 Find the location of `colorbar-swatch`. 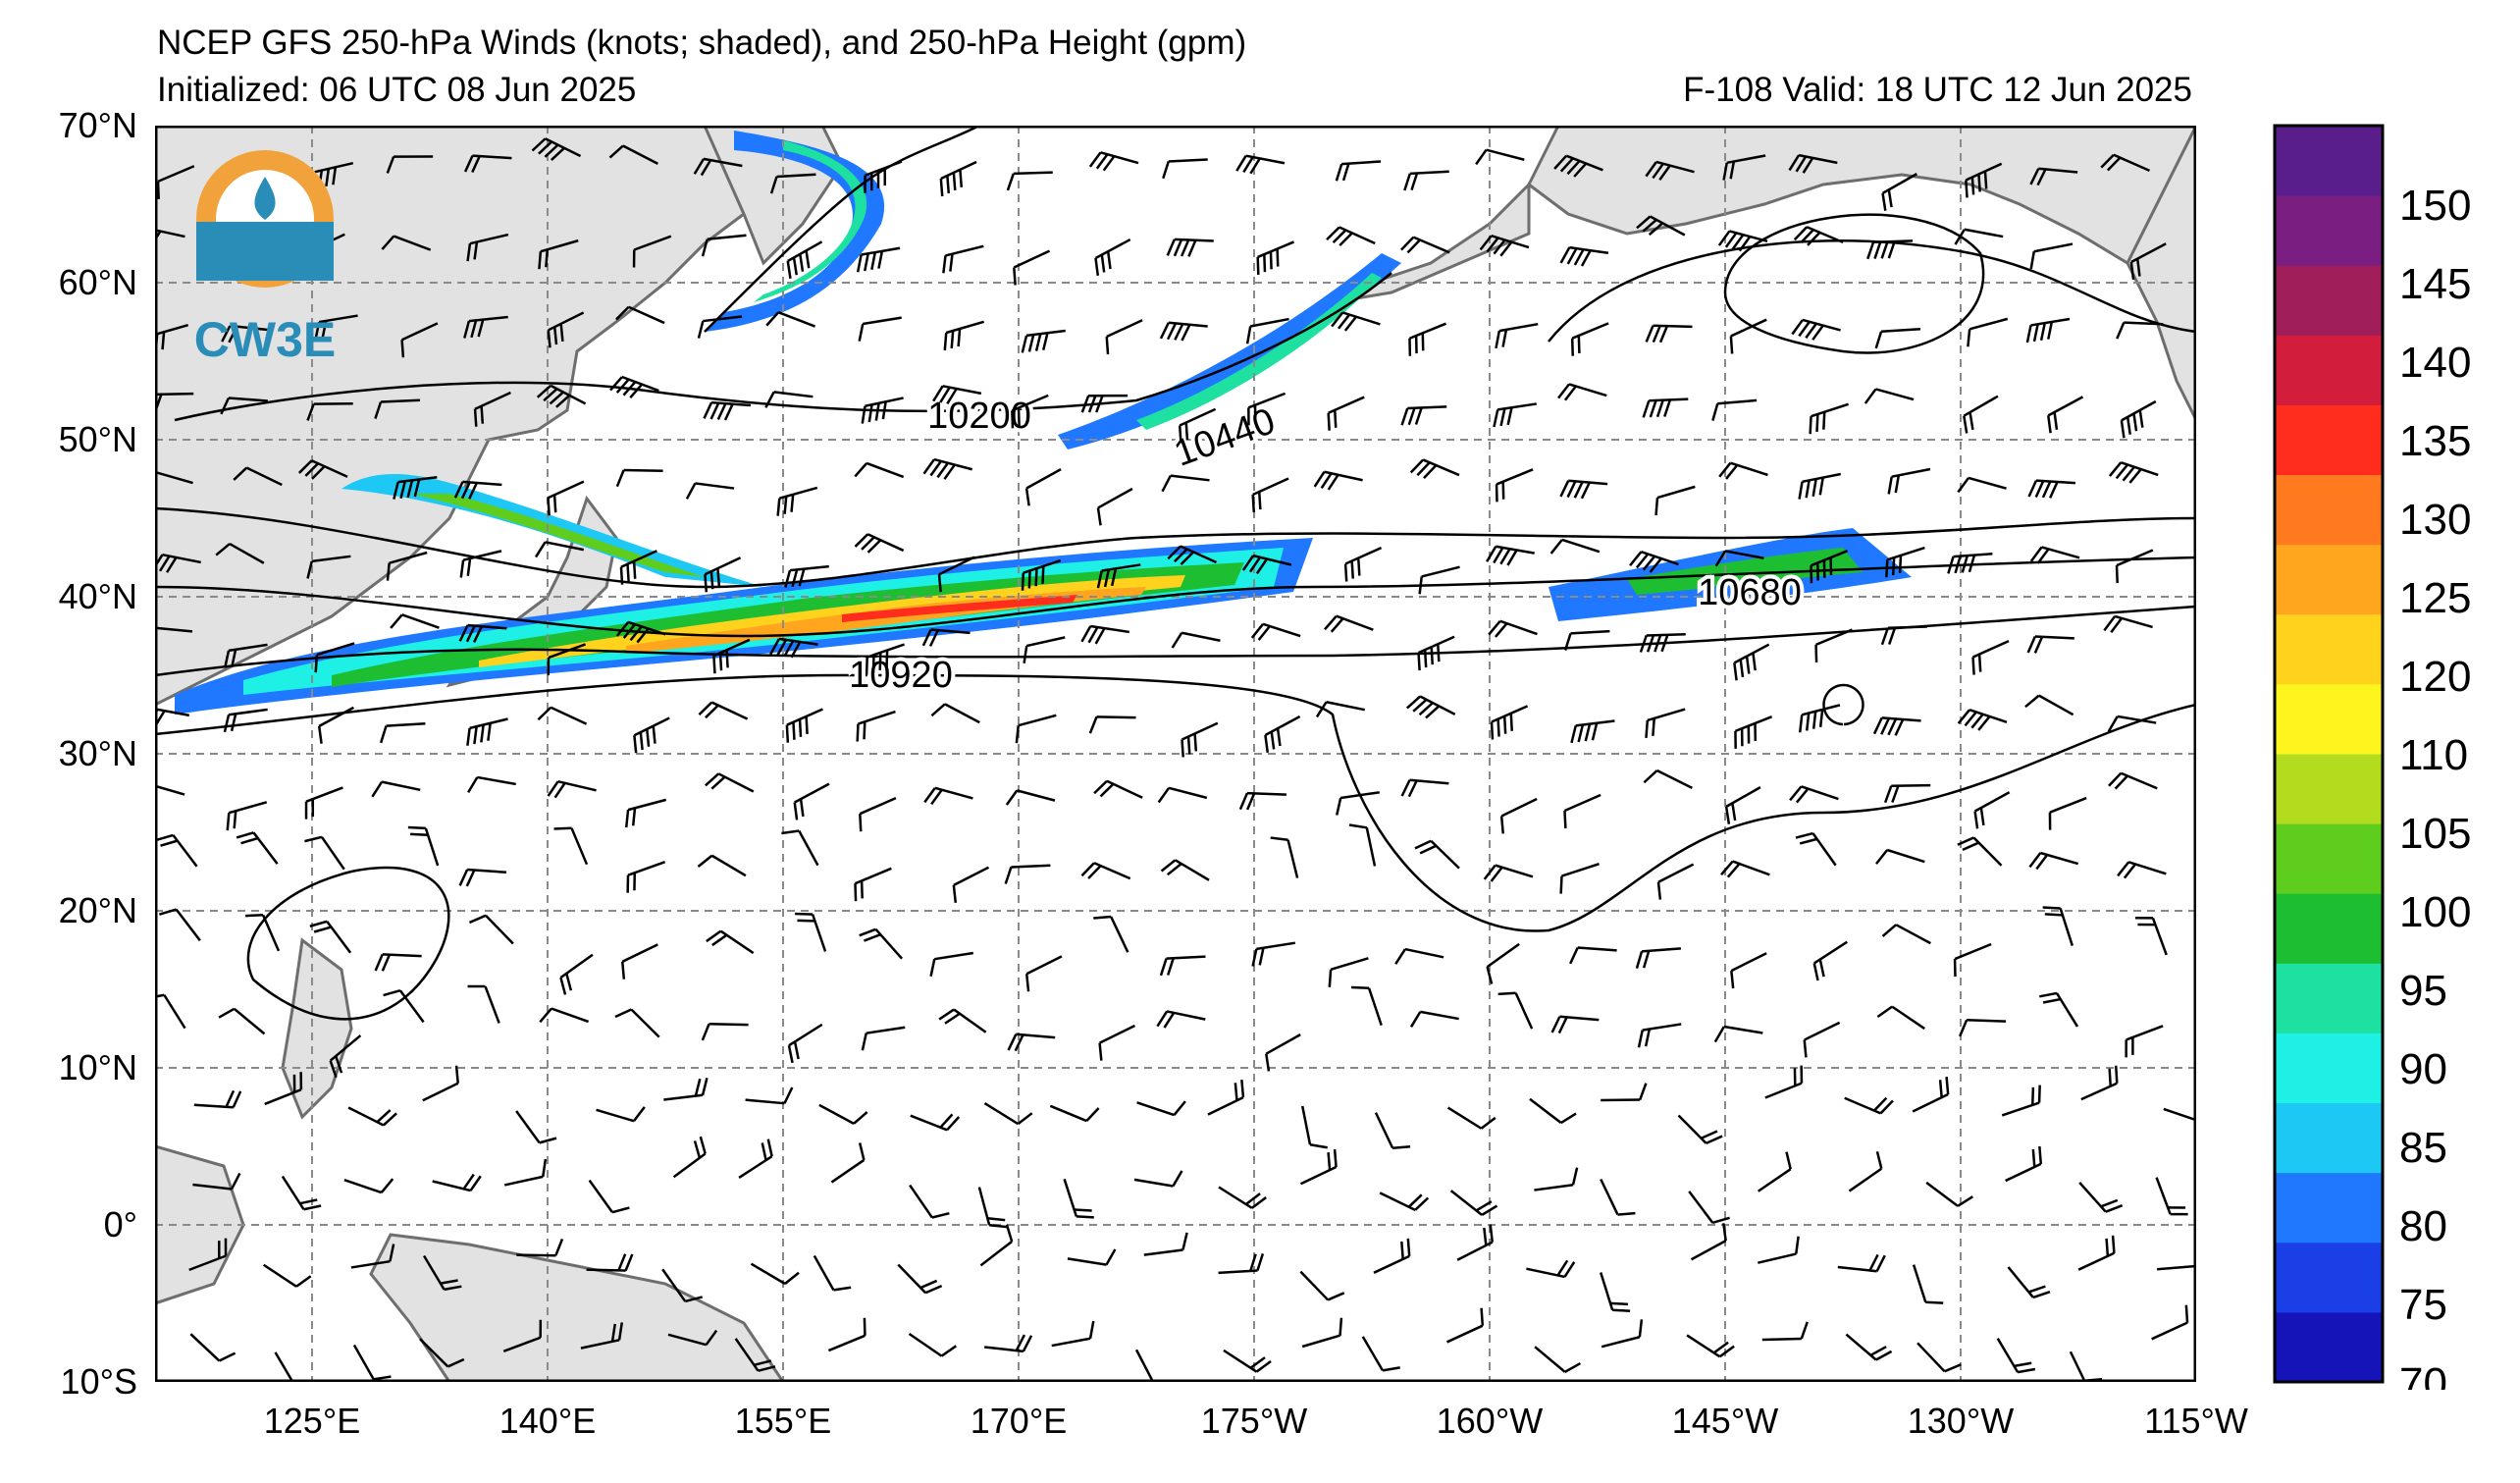

colorbar-swatch is located at coordinates (2329, 580).